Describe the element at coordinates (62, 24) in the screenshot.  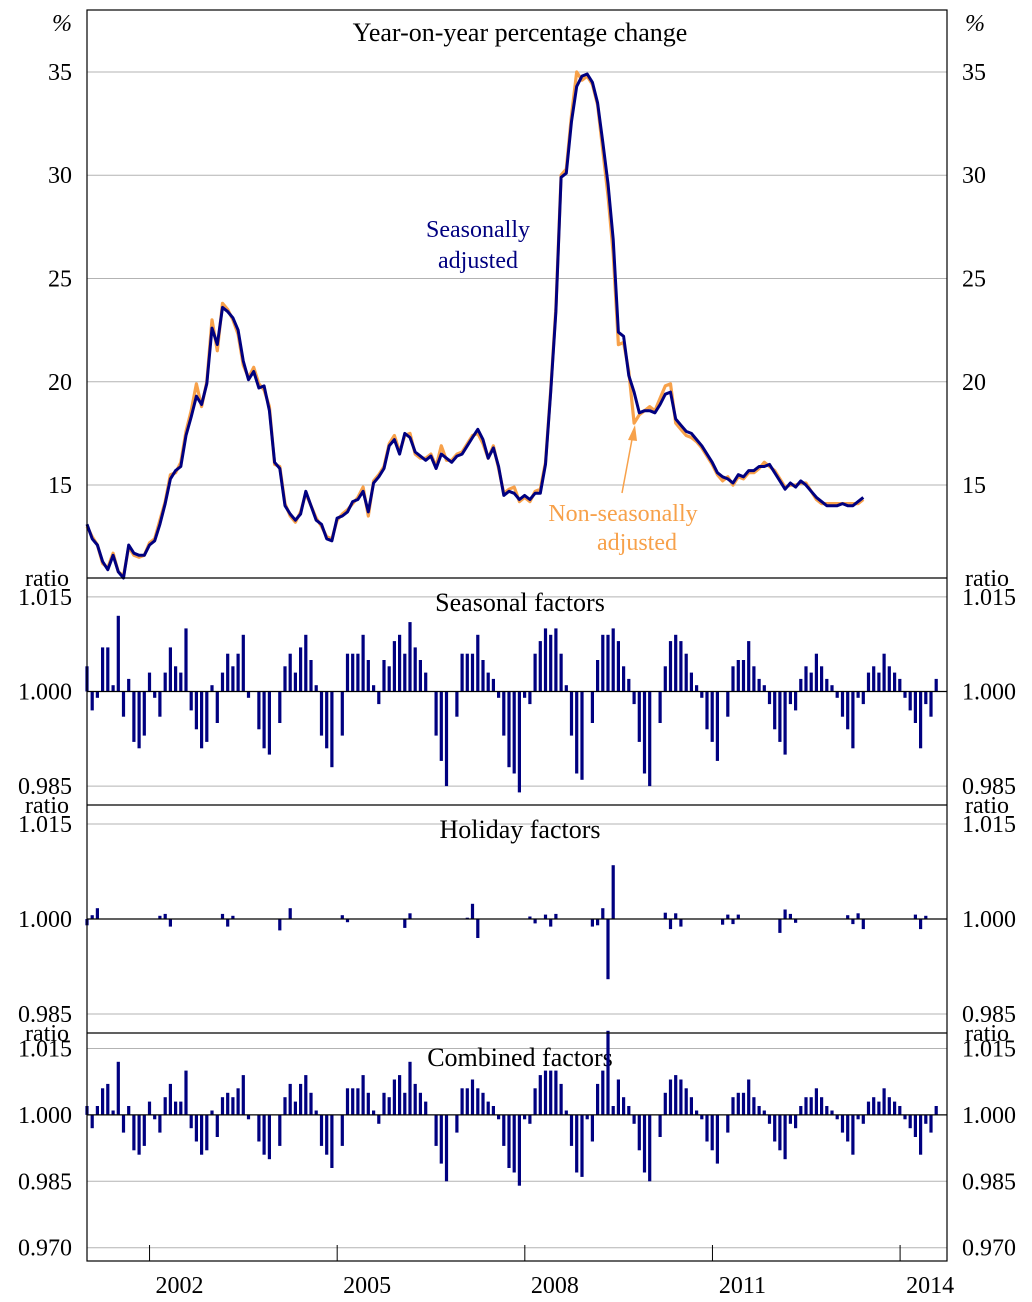
I see `y-unit-left: %` at that location.